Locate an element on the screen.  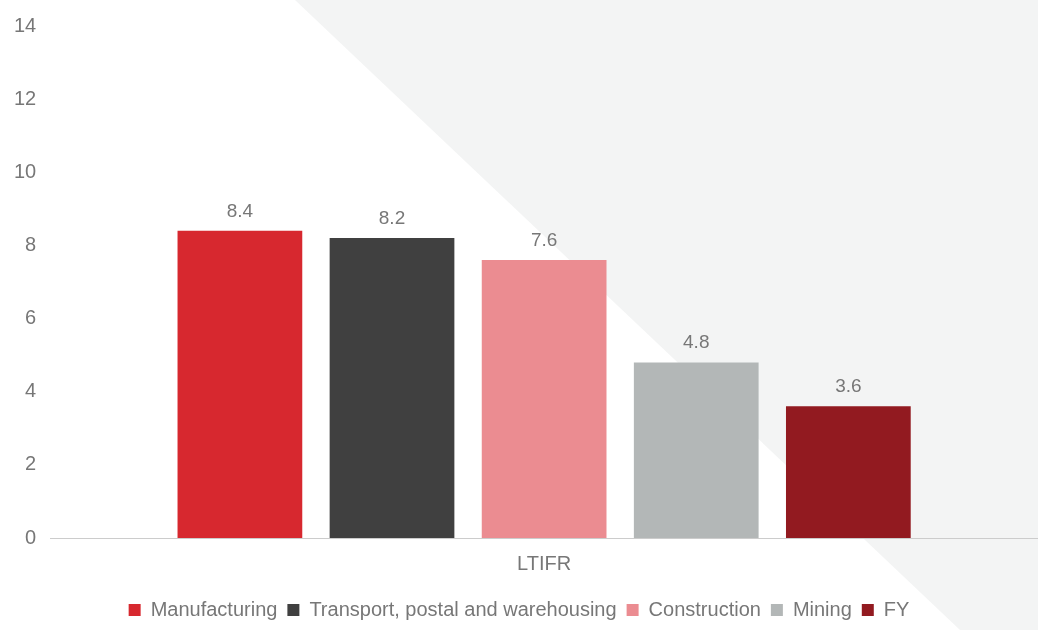
y-tick-label: 12 is located at coordinates (25, 97).